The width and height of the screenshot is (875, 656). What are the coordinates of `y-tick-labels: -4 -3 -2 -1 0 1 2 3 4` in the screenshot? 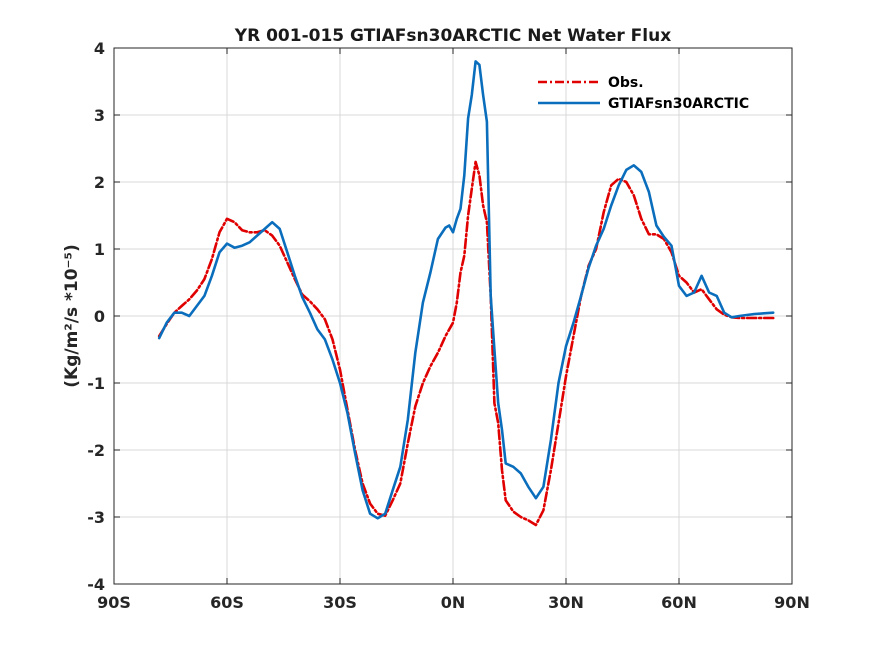 It's located at (96, 316).